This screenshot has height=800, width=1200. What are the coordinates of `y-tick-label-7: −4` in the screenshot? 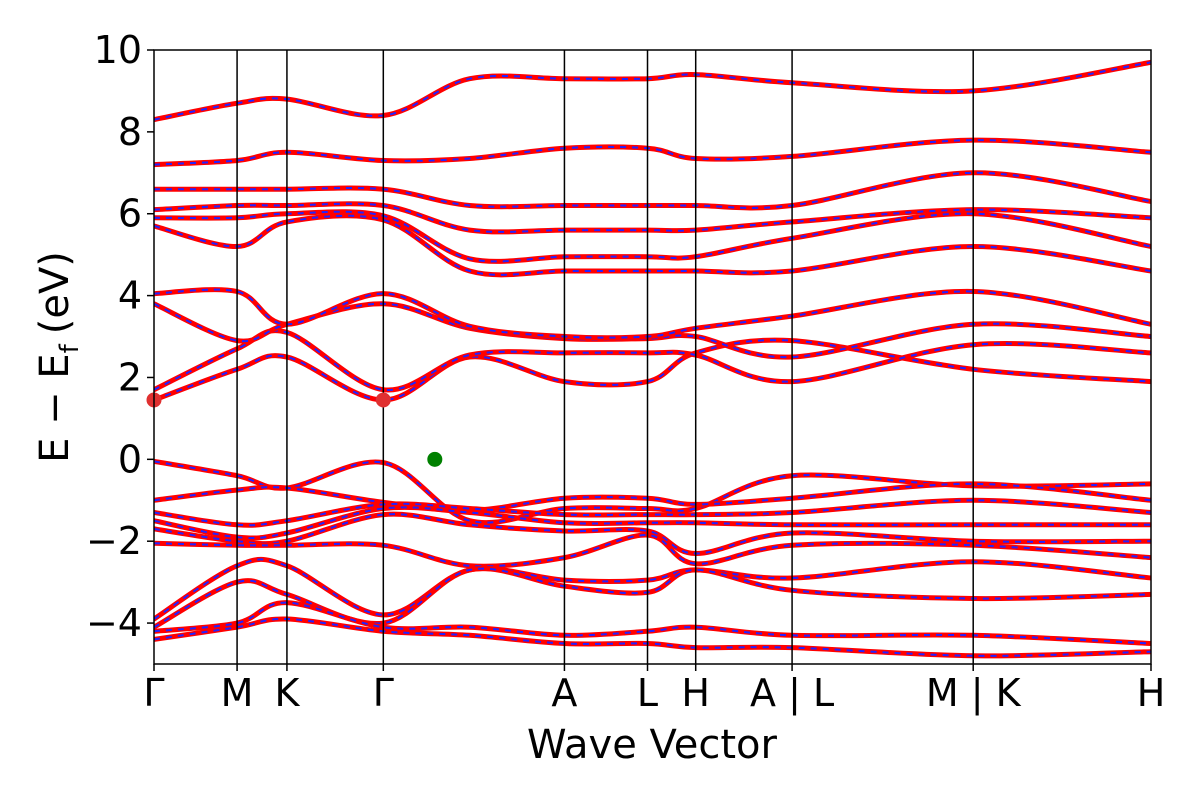 It's located at (114, 623).